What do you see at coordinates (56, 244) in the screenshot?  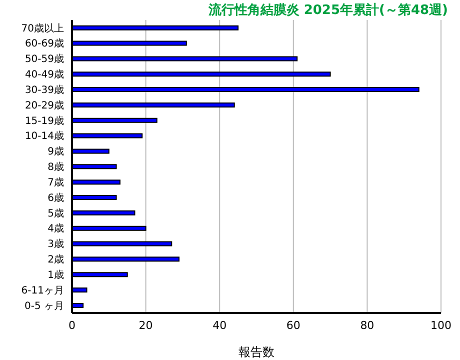 I see `y-tick-label: 3歳` at bounding box center [56, 244].